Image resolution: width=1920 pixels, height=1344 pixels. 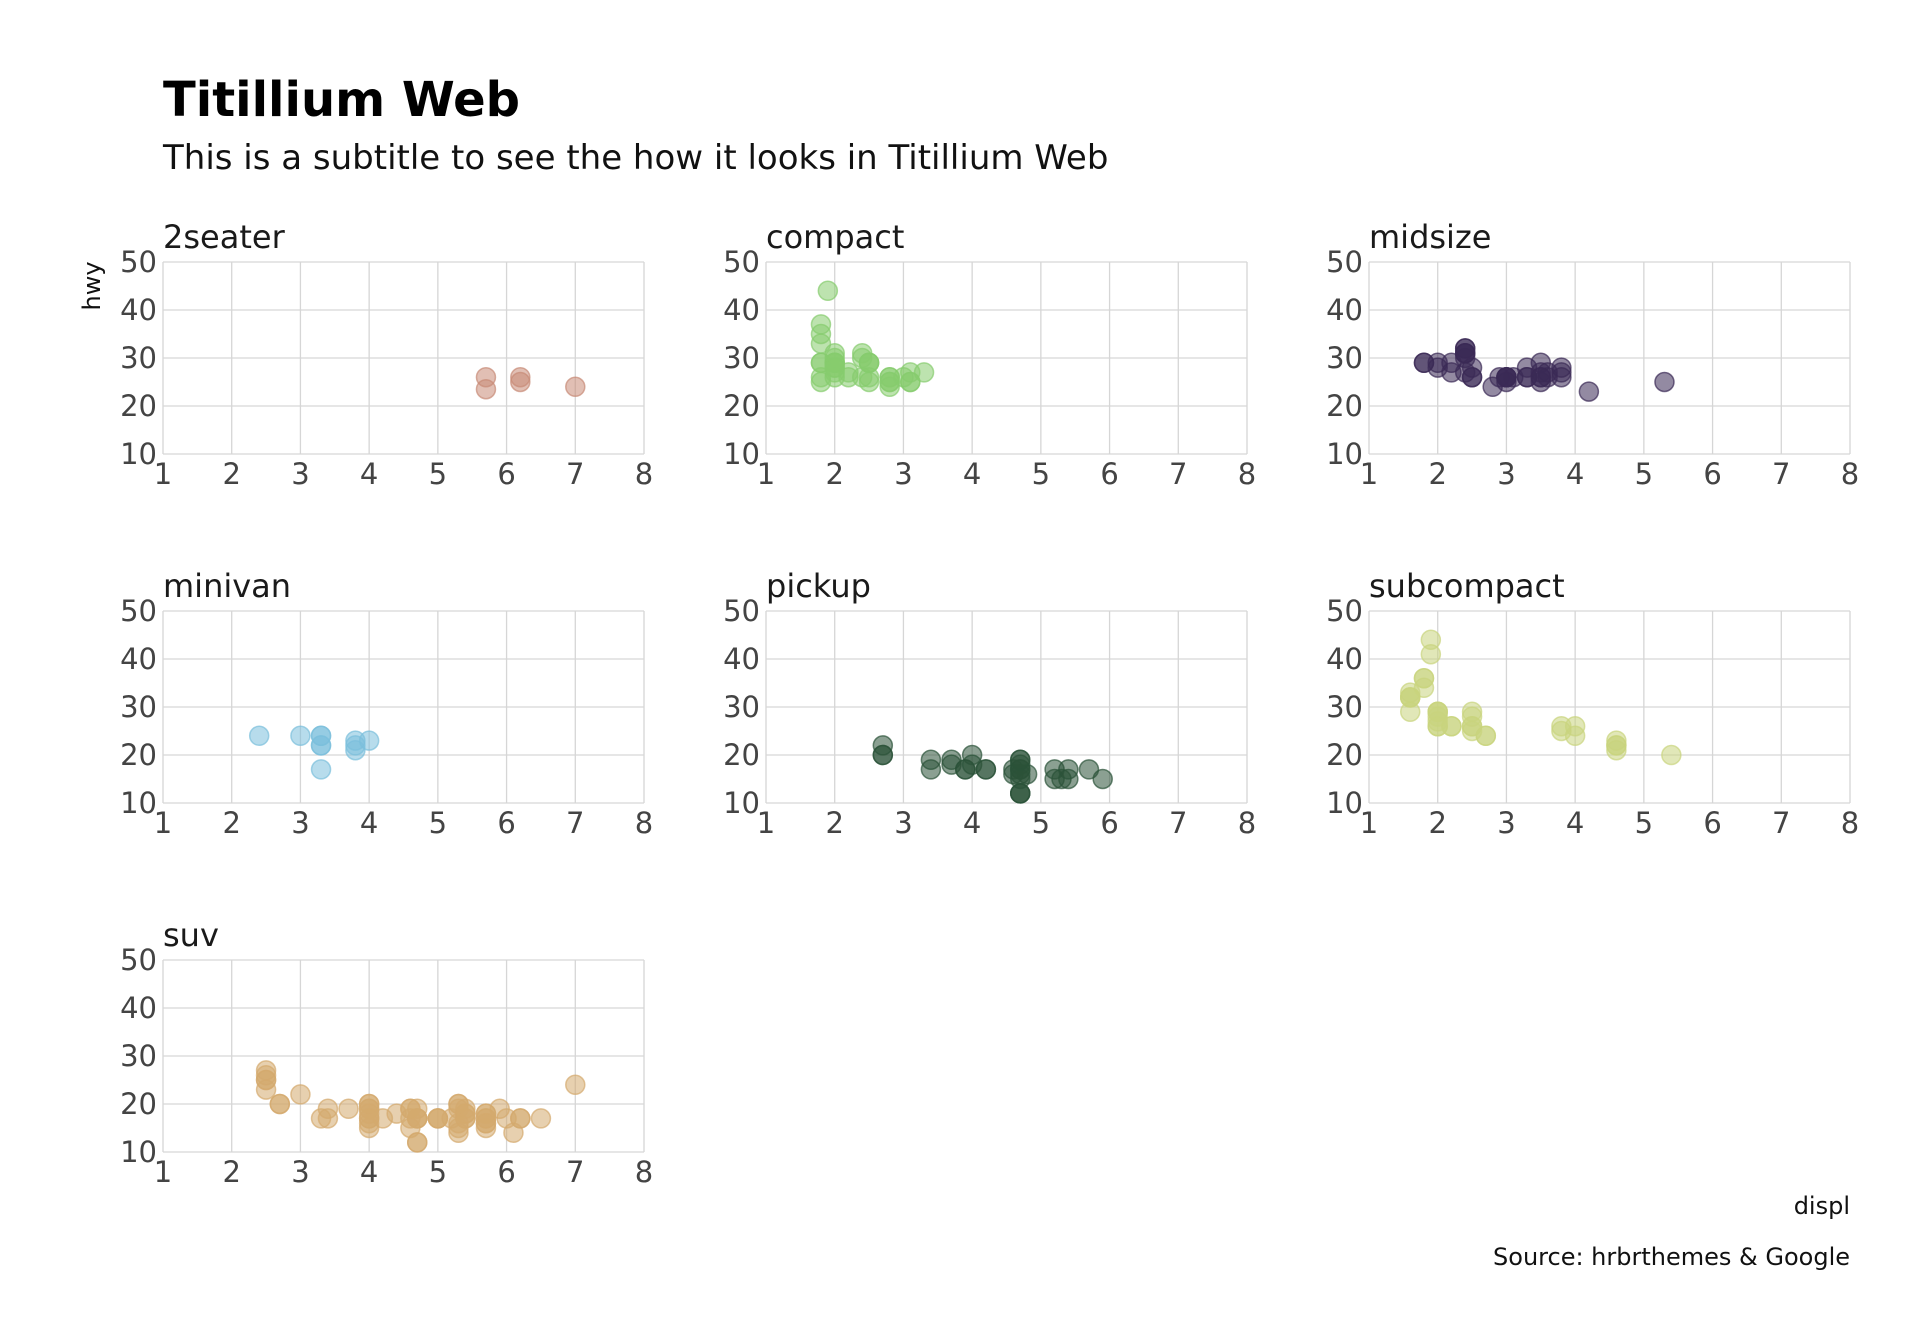 What do you see at coordinates (386, 354) in the screenshot?
I see `facet-panel-2seater: 10 20 30 40 50 1 2 3 4 5 6 7 8 2seater` at bounding box center [386, 354].